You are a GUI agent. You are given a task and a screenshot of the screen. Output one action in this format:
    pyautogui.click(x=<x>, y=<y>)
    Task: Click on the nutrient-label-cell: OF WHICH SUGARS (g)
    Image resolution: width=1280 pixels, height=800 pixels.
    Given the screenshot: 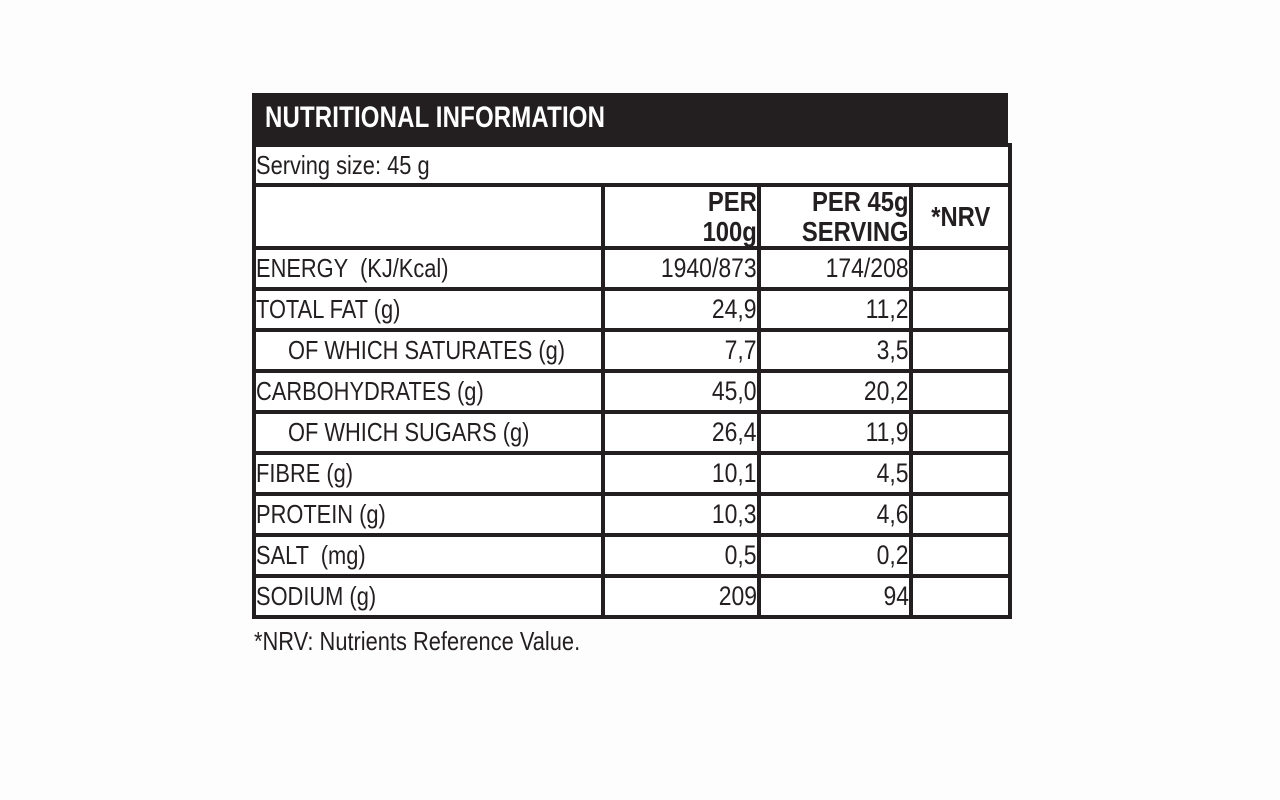 What is the action you would take?
    pyautogui.click(x=428, y=432)
    